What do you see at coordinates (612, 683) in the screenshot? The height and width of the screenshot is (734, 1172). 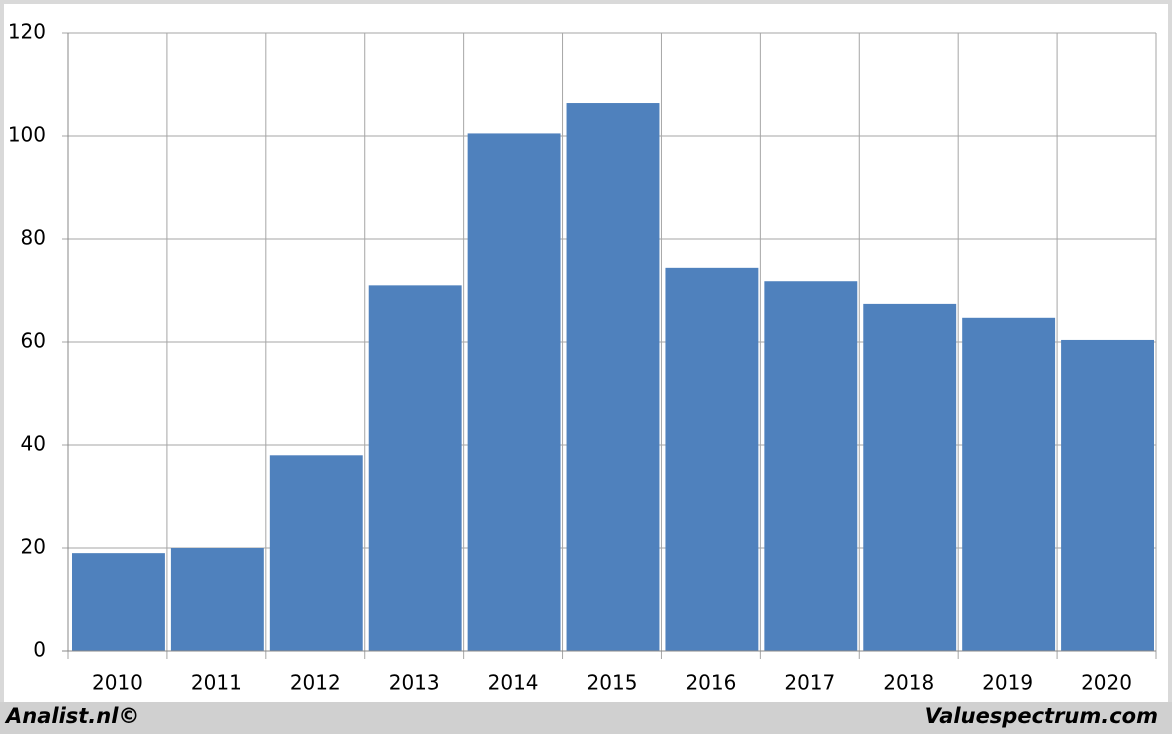 I see `x-tick-label: 2015` at bounding box center [612, 683].